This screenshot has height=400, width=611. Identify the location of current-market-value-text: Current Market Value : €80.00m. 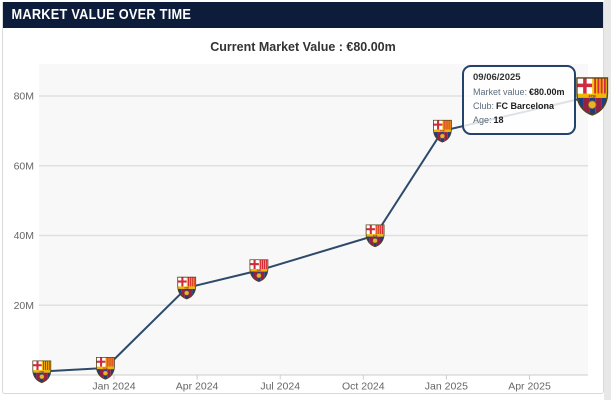
(303, 47).